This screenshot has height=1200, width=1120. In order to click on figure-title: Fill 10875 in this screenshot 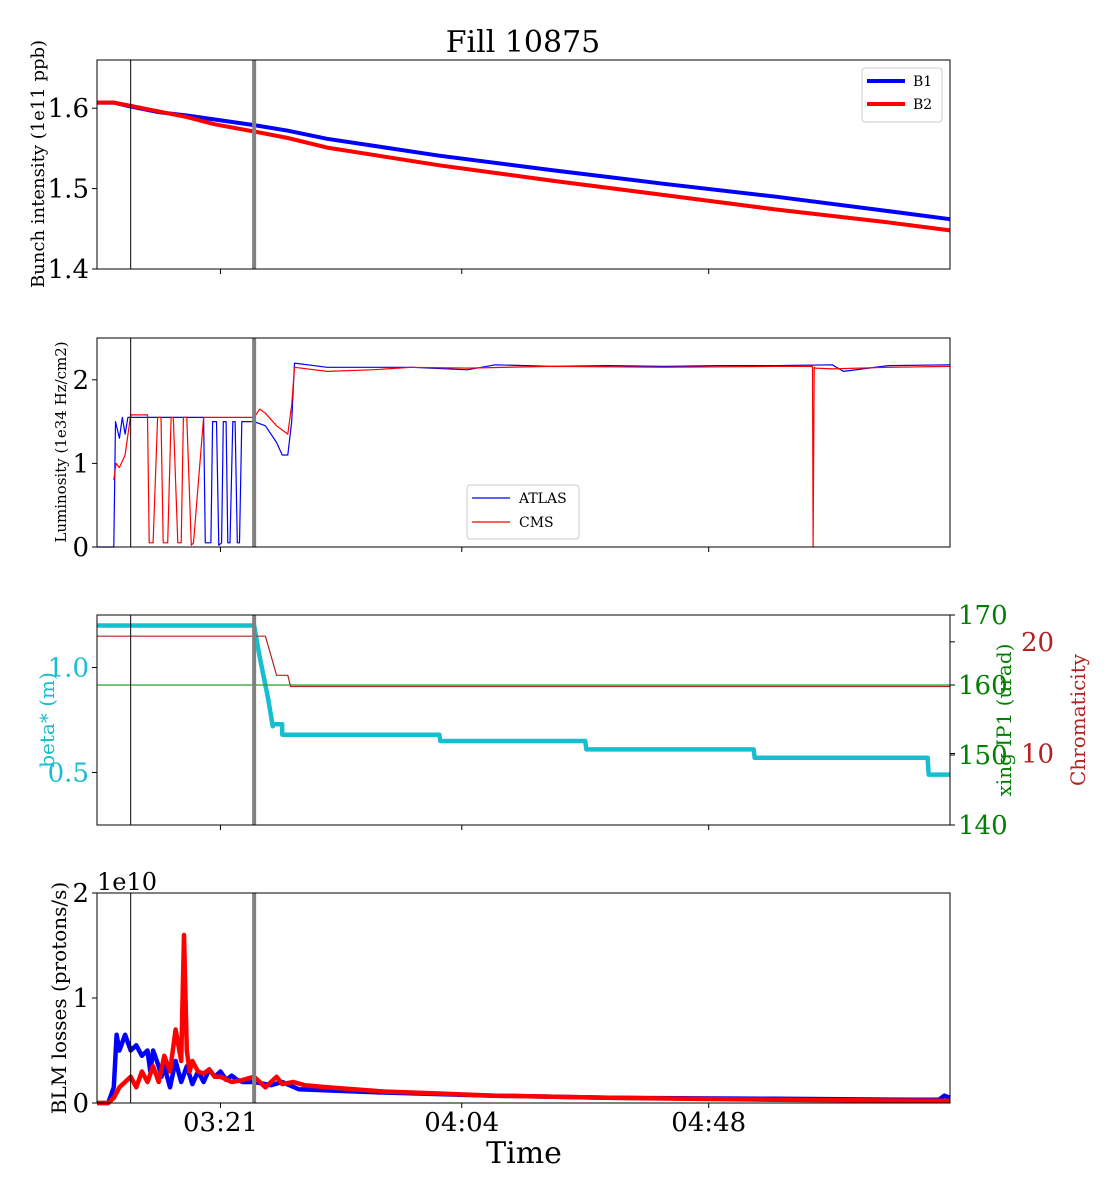, I will do `click(523, 42)`.